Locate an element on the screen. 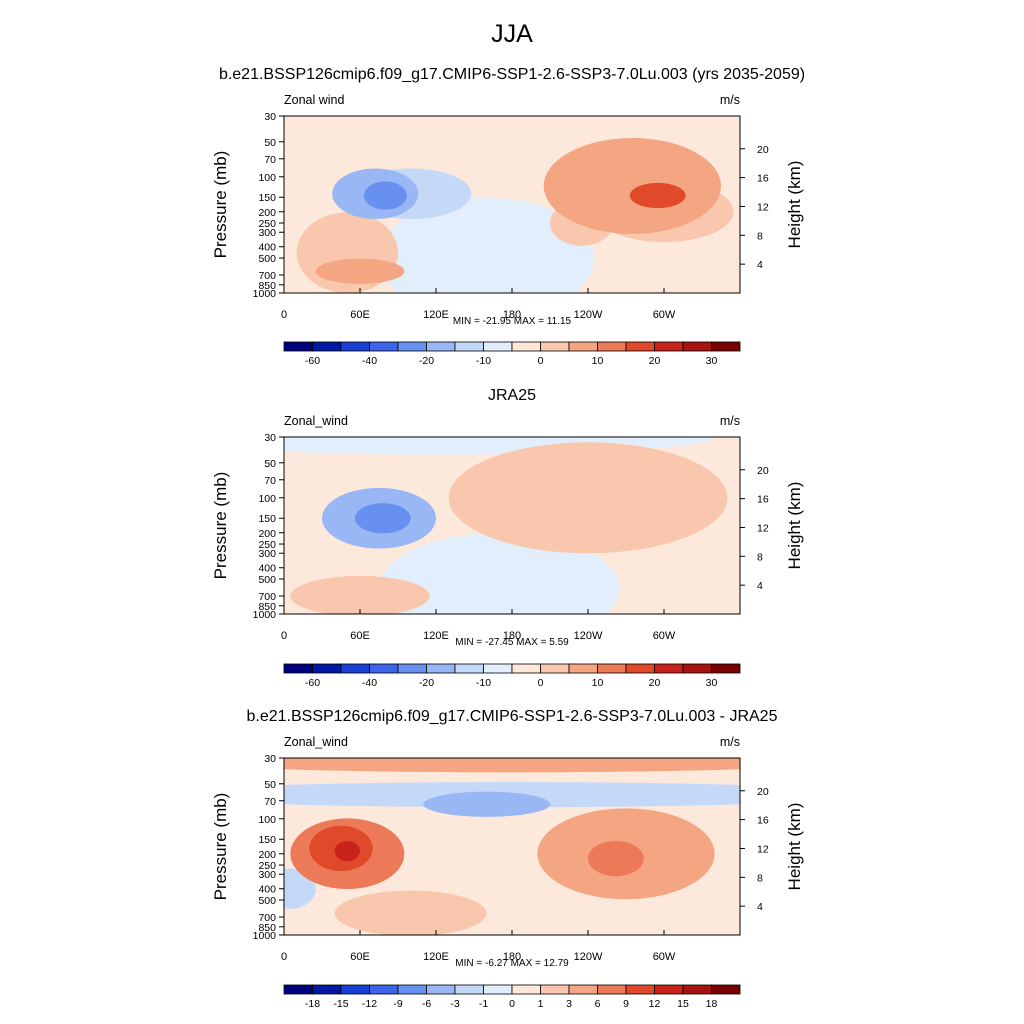 This screenshot has width=1024, height=1024. colorbar-label: -6 is located at coordinates (426, 1004).